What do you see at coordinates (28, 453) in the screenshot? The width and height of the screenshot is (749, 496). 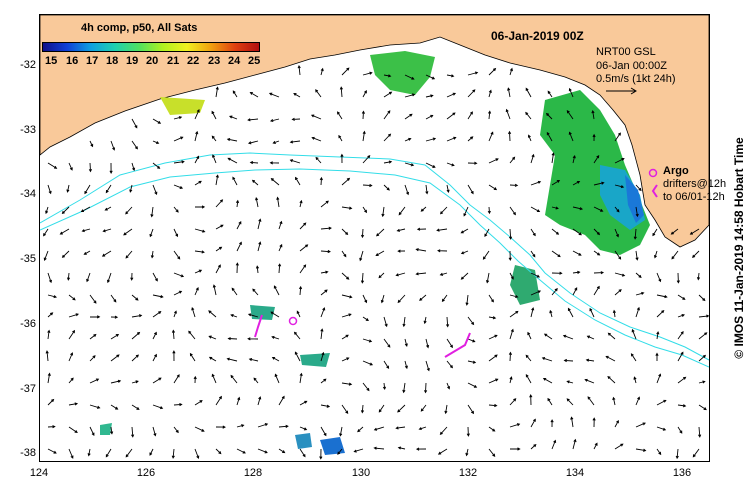 I see `y-tick-label: -38` at bounding box center [28, 453].